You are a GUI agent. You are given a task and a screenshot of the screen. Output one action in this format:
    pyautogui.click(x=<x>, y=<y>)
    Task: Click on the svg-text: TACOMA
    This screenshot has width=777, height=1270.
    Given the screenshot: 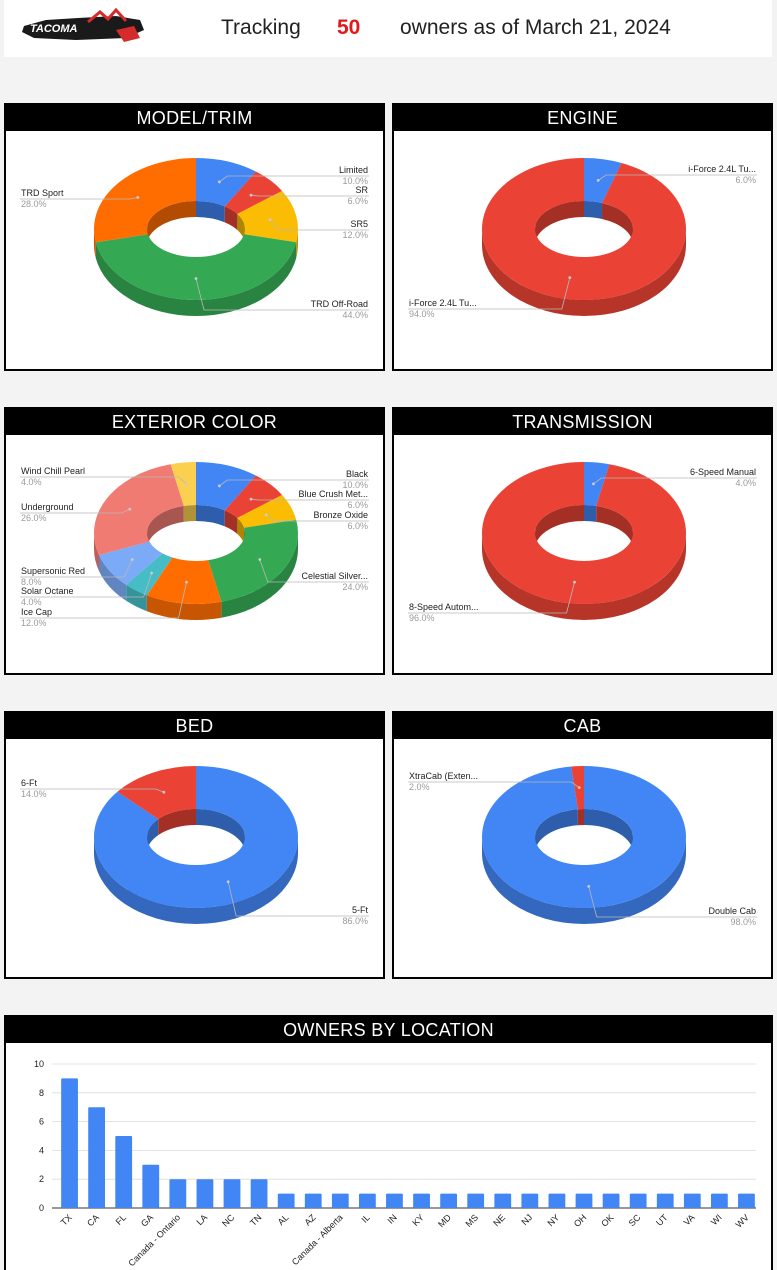 What is the action you would take?
    pyautogui.click(x=54, y=29)
    